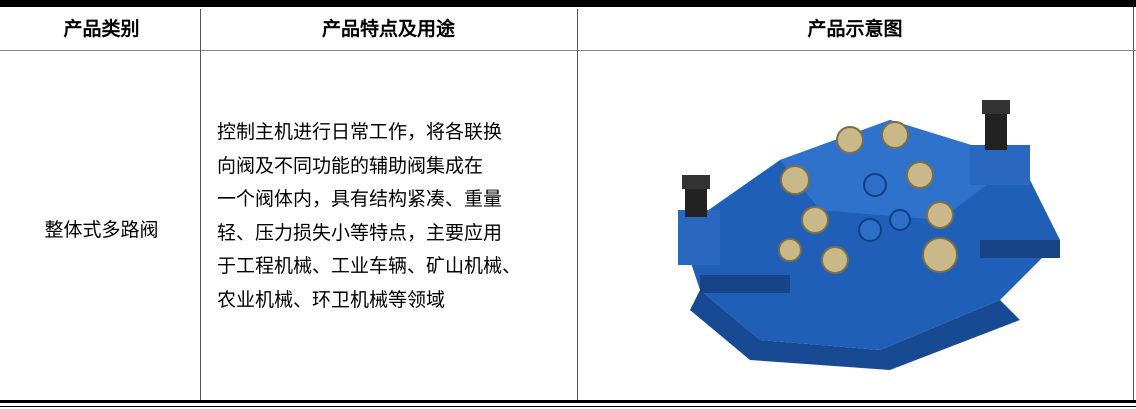  What do you see at coordinates (101, 29) in the screenshot?
I see `header-cell: 产品类别` at bounding box center [101, 29].